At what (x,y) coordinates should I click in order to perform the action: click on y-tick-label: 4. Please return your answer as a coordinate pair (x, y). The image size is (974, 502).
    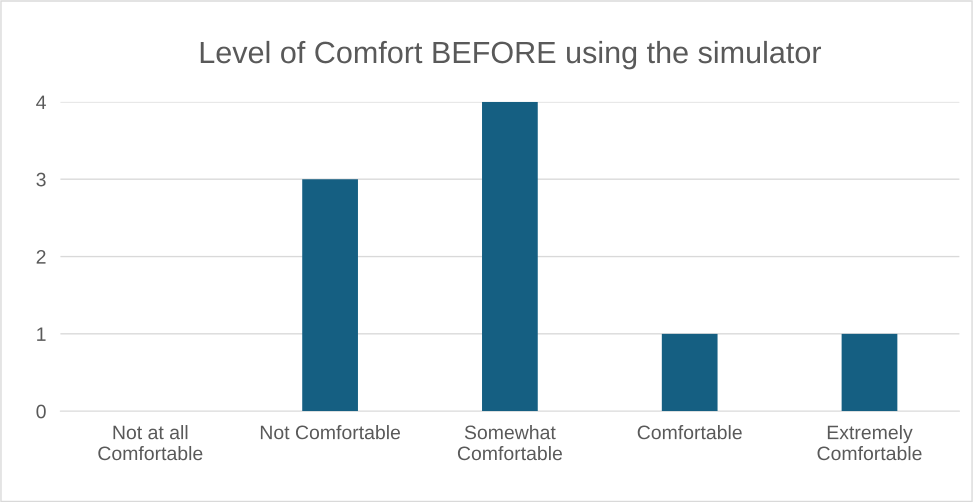
    Looking at the image, I should click on (41, 102).